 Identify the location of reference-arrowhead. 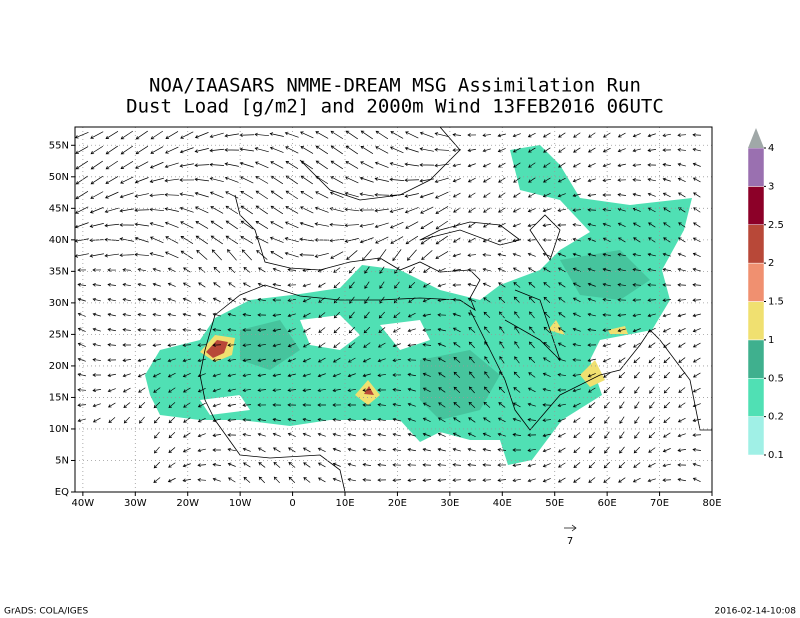
(574, 528).